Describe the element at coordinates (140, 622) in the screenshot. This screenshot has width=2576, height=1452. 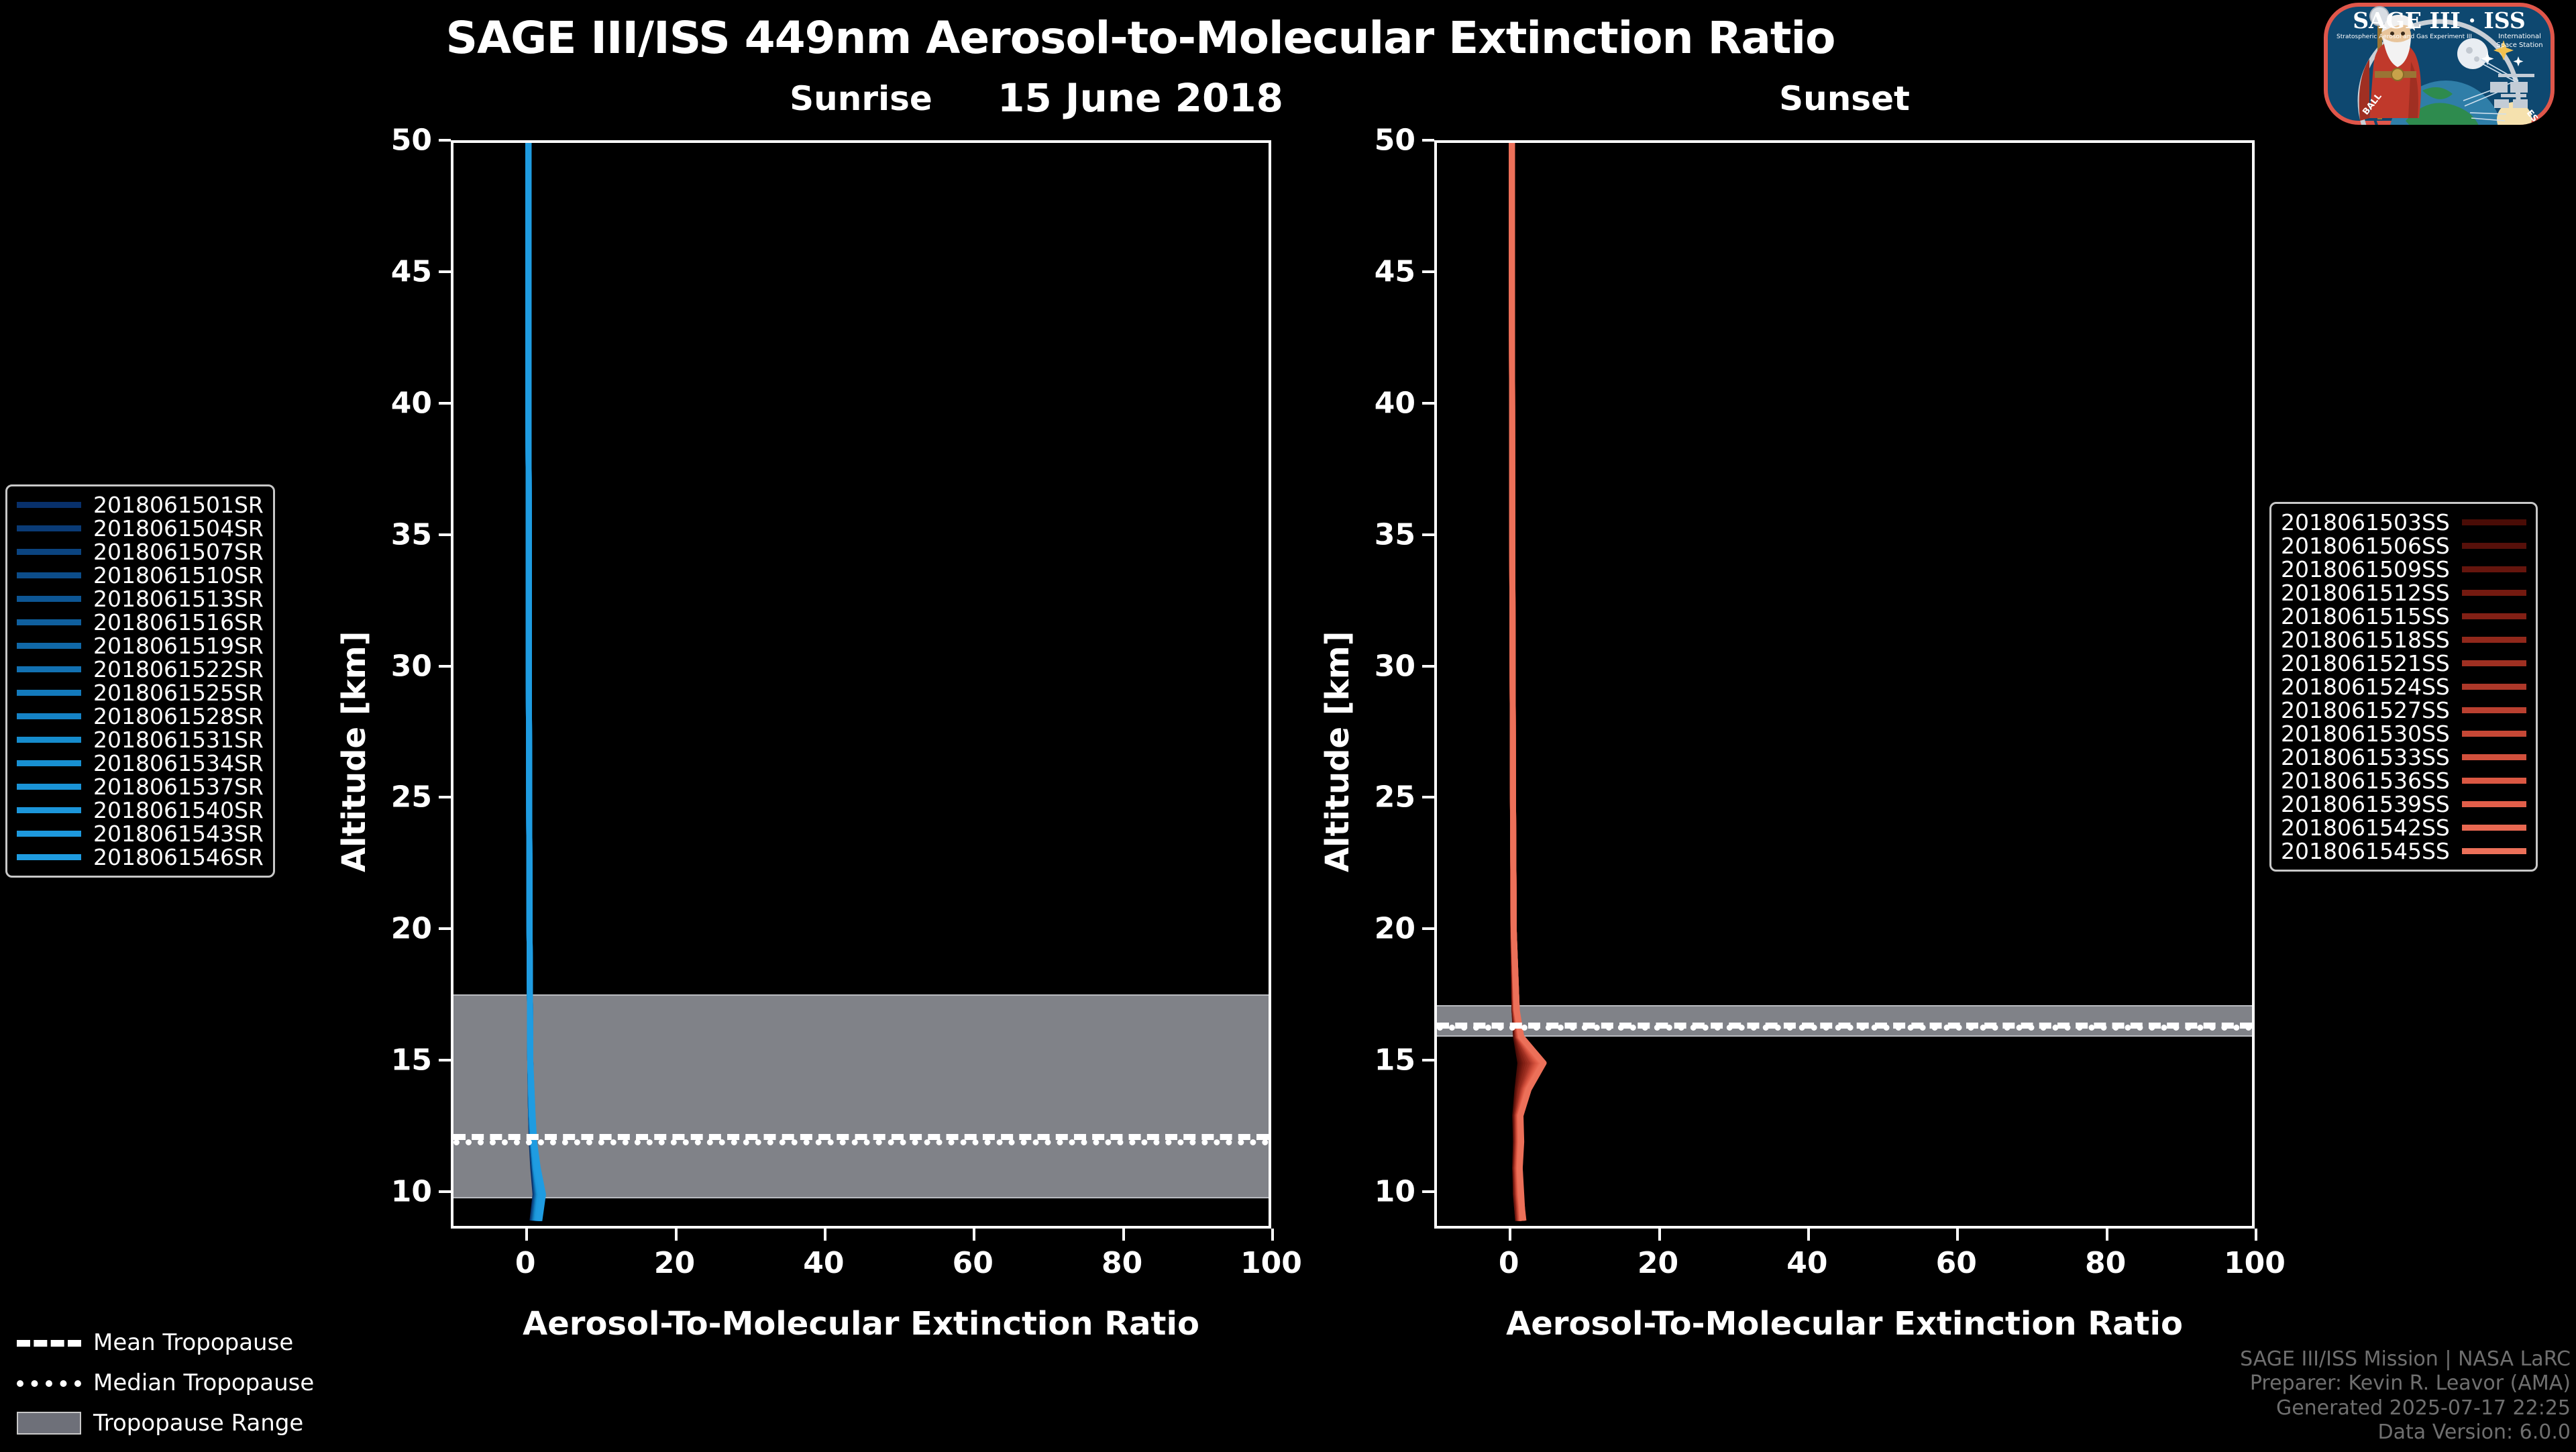
I see `legend-item-2018061516sr: 2018061516SR` at that location.